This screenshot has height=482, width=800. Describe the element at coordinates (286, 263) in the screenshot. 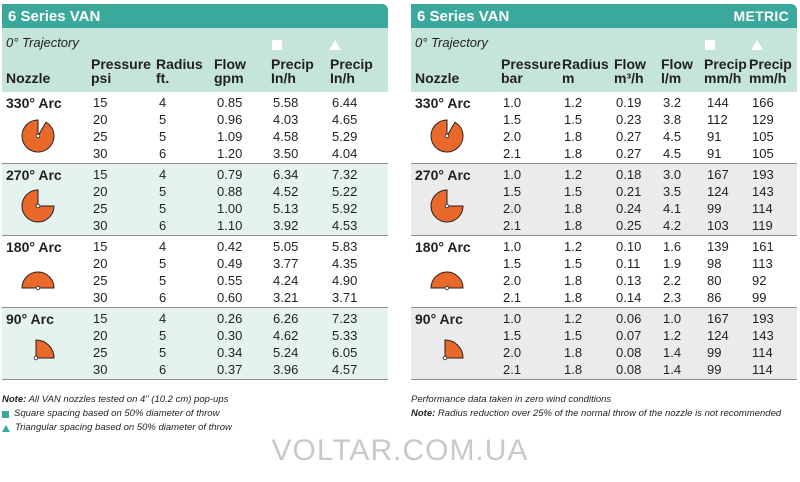

I see `table-cell: 3.77` at that location.